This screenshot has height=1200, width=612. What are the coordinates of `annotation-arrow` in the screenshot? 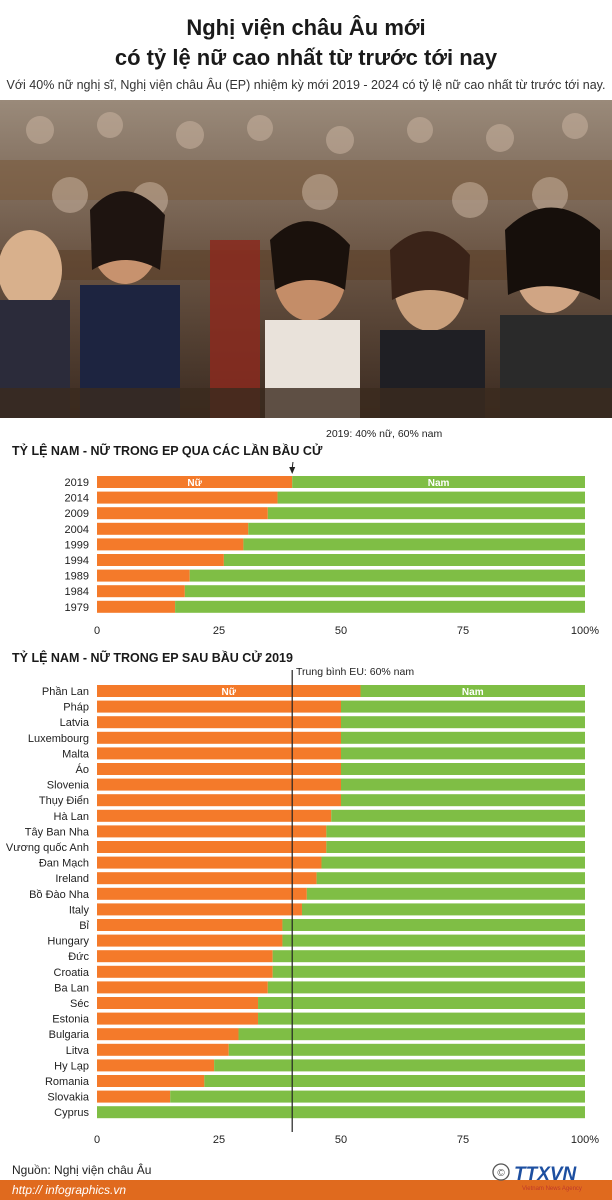 It's located at (292, 467).